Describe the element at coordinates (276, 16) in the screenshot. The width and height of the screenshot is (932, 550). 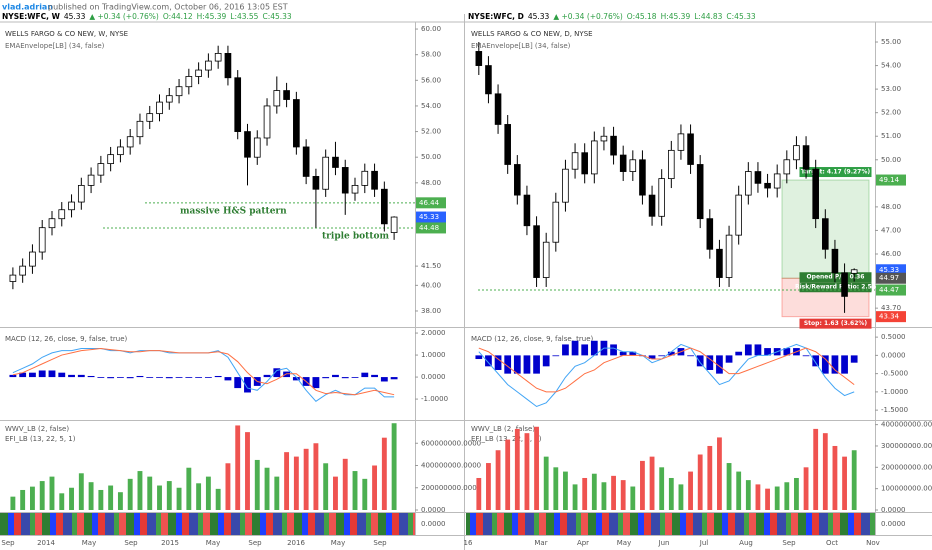
I see `quote-close: C:45.33` at that location.